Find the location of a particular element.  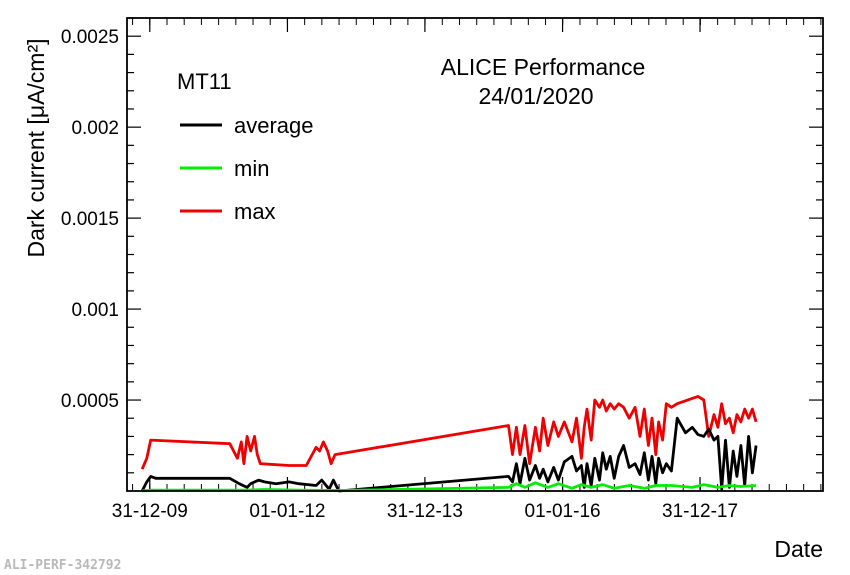

series-line-max is located at coordinates (449, 432).